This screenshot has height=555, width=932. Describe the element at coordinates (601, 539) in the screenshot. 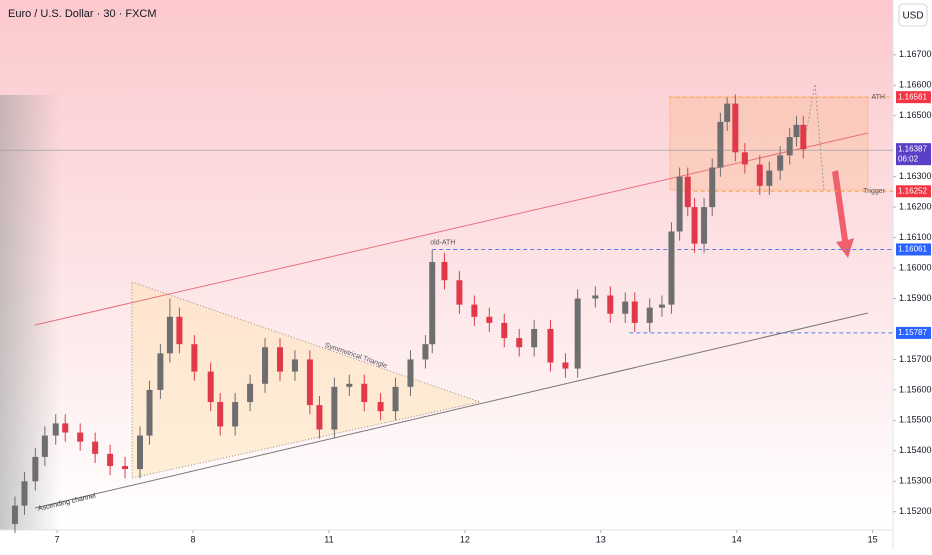

I see `x-tick-label: 13` at that location.